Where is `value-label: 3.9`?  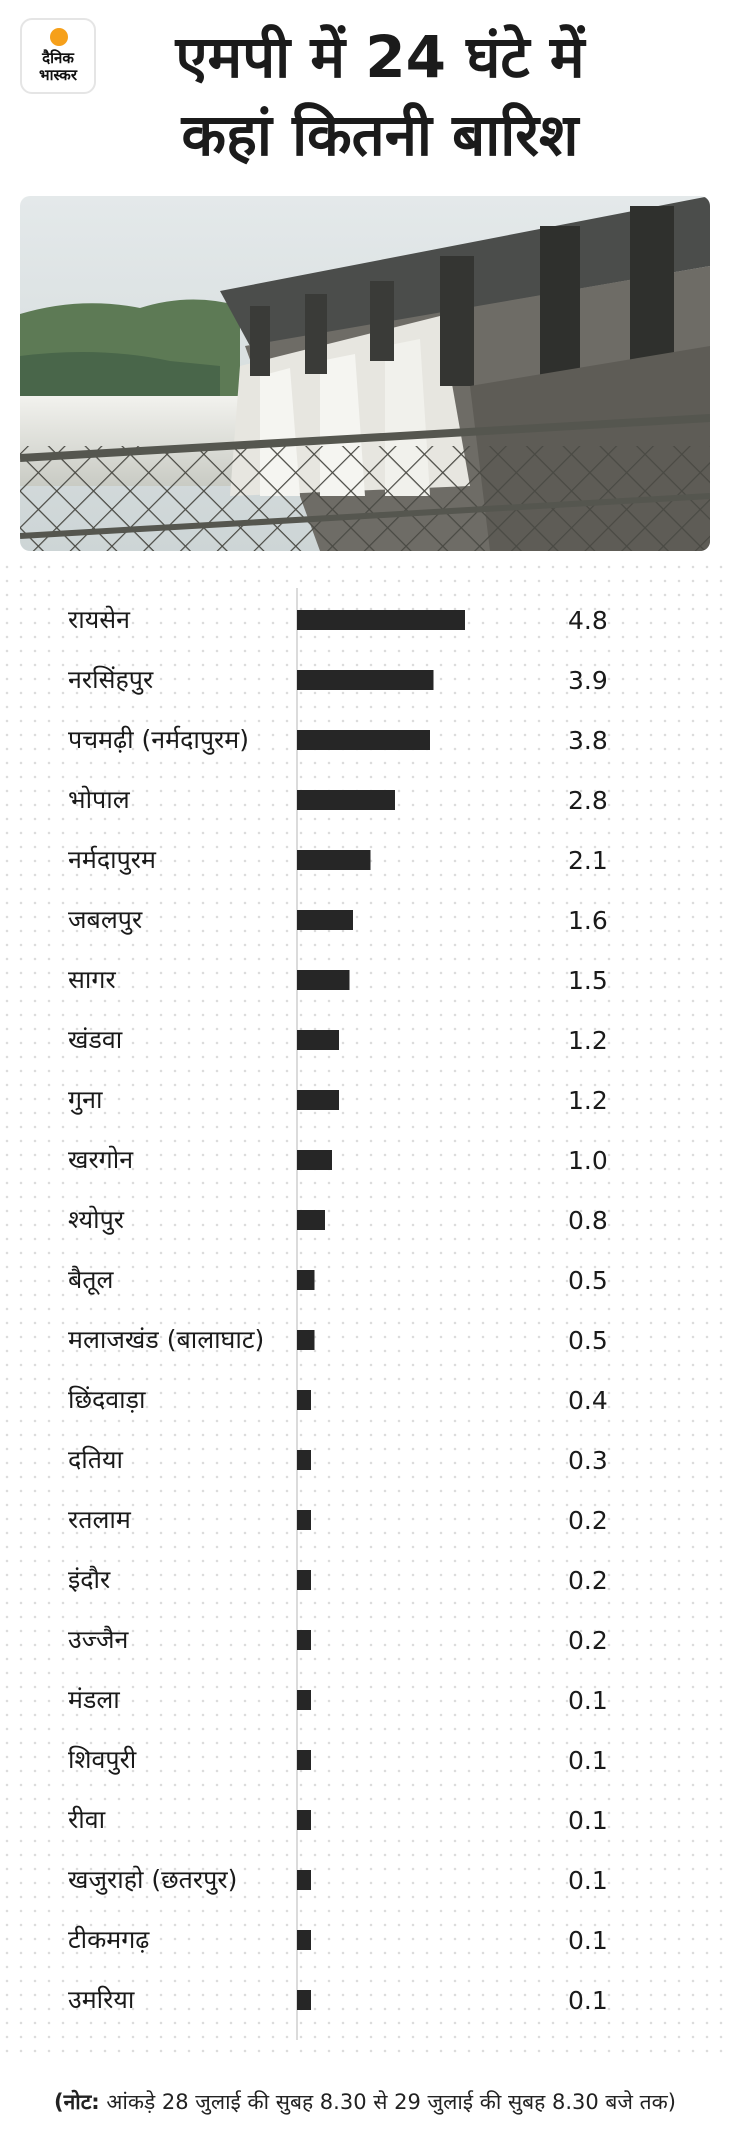
value-label: 3.9 is located at coordinates (588, 680).